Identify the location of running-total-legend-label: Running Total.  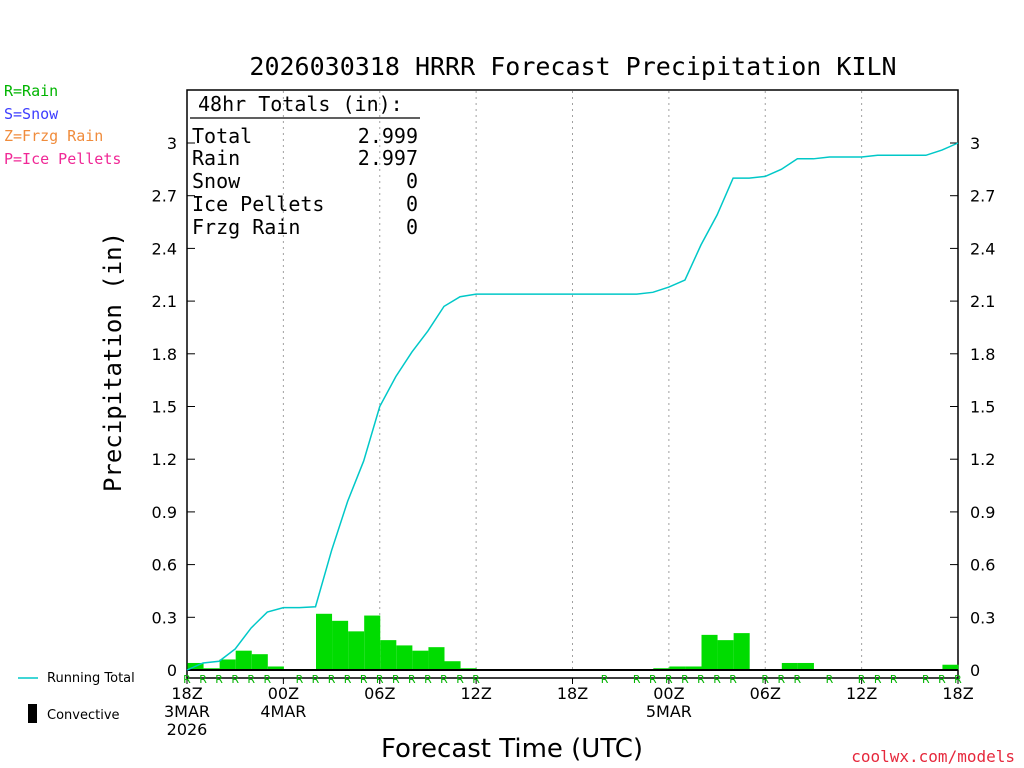
(91, 678).